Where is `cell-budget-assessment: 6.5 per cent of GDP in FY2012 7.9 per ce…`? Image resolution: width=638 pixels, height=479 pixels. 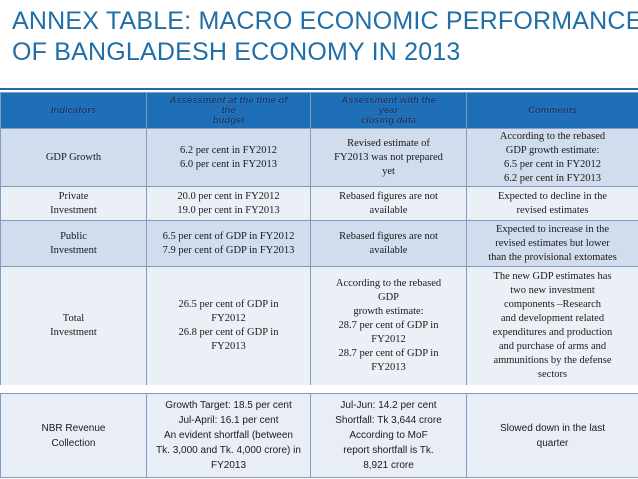 cell-budget-assessment: 6.5 per cent of GDP in FY2012 7.9 per ce… is located at coordinates (228, 243).